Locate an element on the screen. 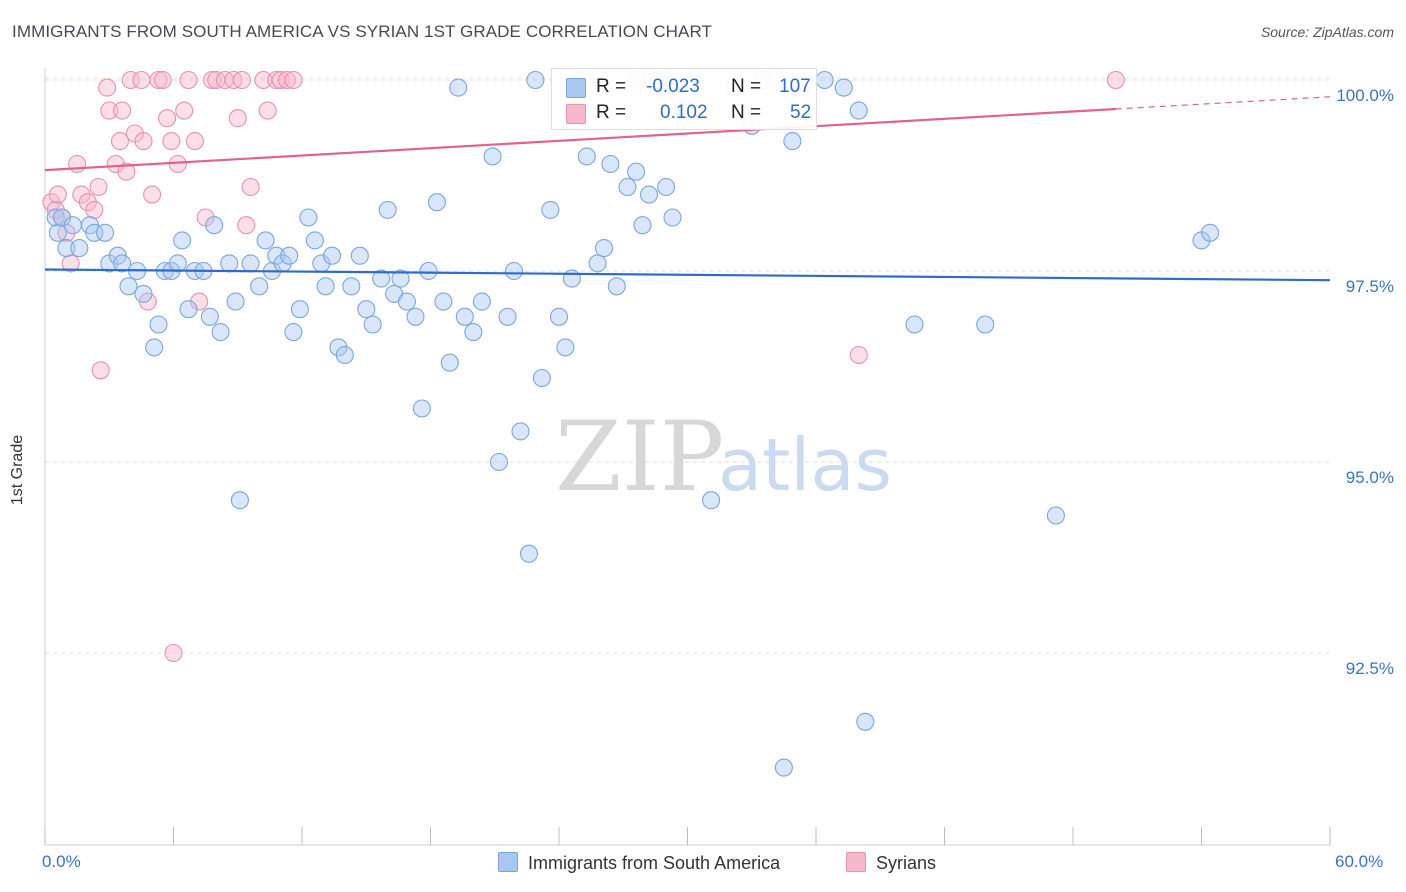 The image size is (1406, 892). y-tick-95: 95.0% is located at coordinates (1369, 477).